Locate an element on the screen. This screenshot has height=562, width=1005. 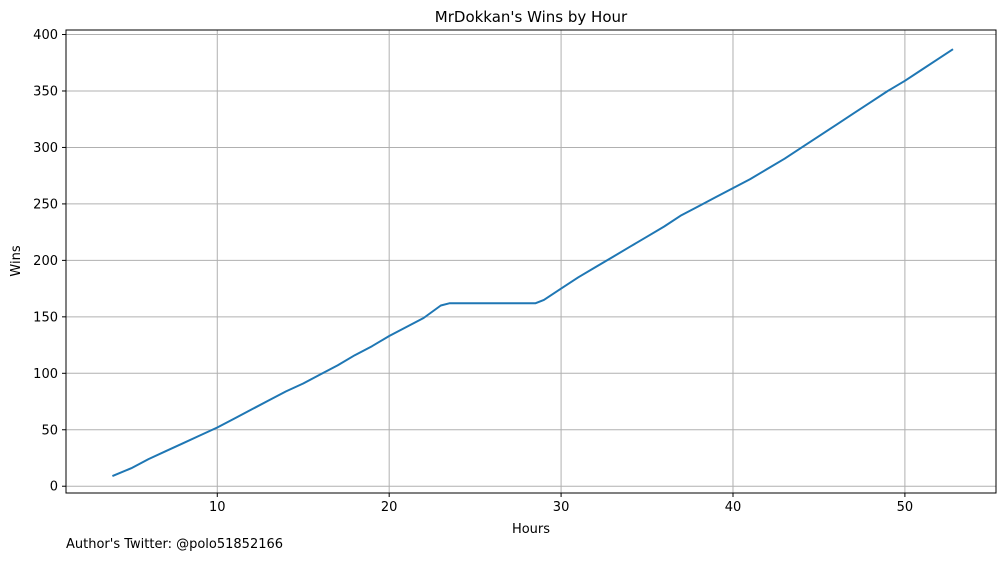
y-axis-label: Wins is located at coordinates (16, 260).